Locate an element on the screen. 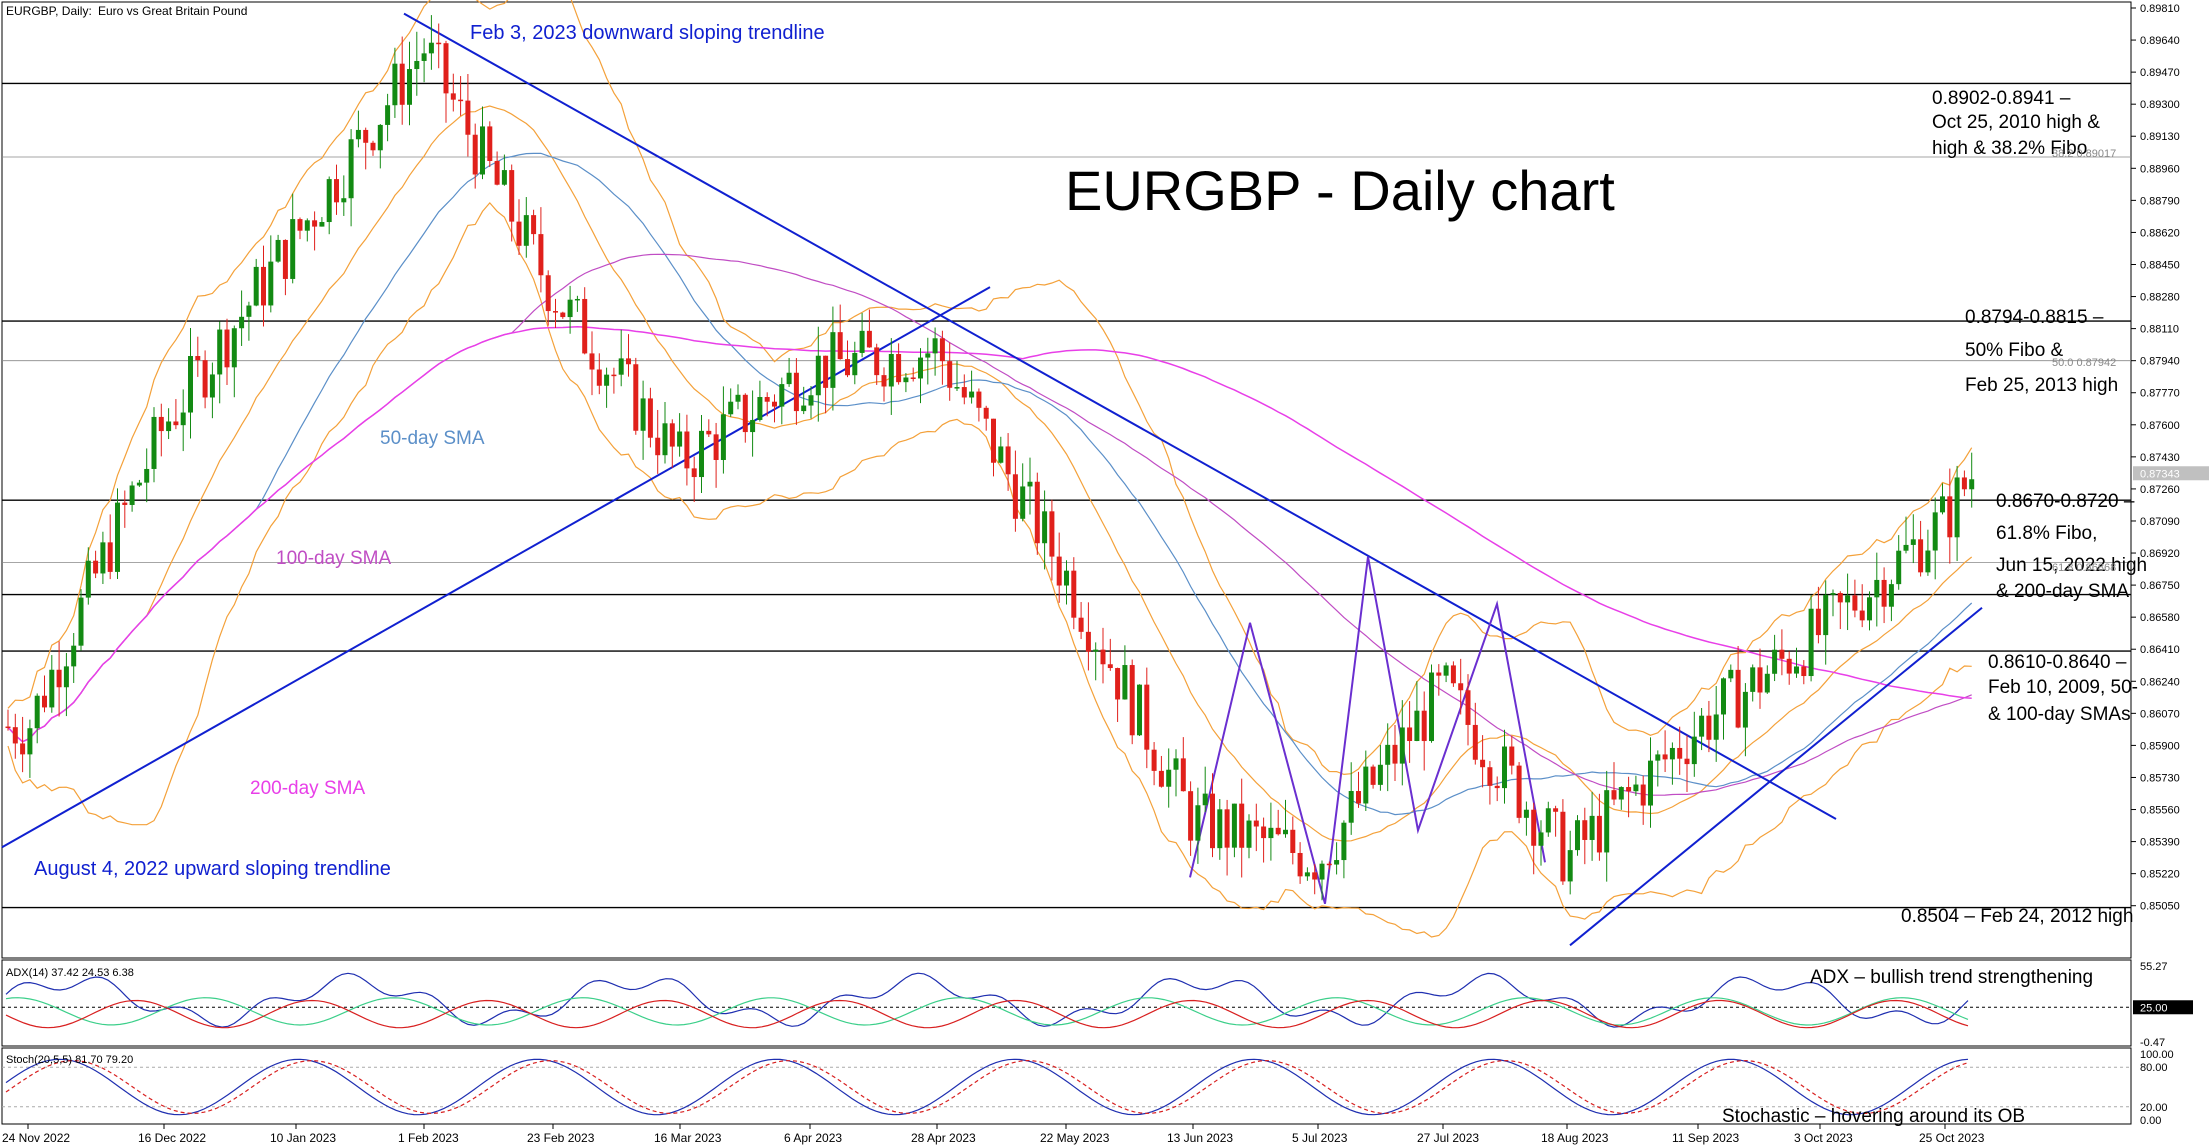 The width and height of the screenshot is (2211, 1147). price-tick-label: 0.86070 is located at coordinates (2160, 714).